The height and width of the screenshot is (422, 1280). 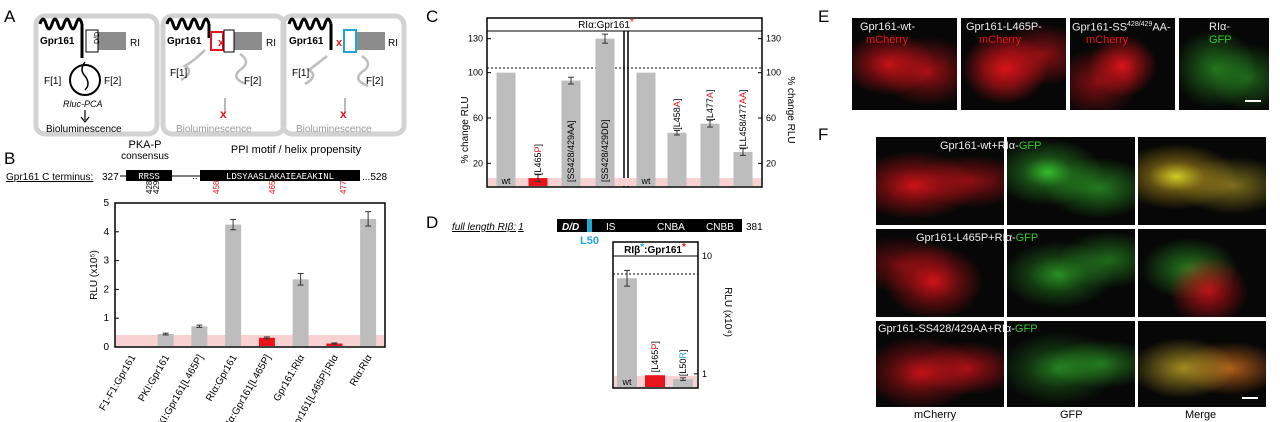 What do you see at coordinates (343, 187) in the screenshot?
I see `pos-477: 477` at bounding box center [343, 187].